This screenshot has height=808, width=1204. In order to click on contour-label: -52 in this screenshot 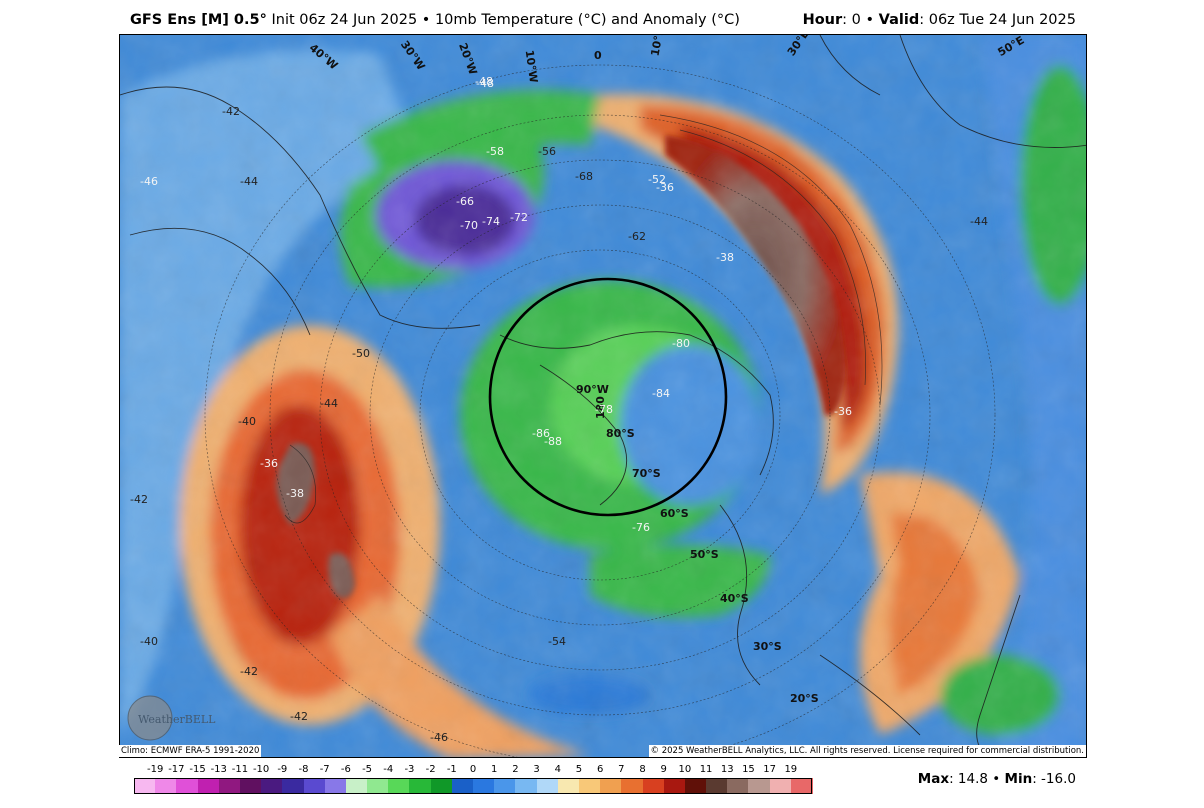, I will do `click(657, 179)`.